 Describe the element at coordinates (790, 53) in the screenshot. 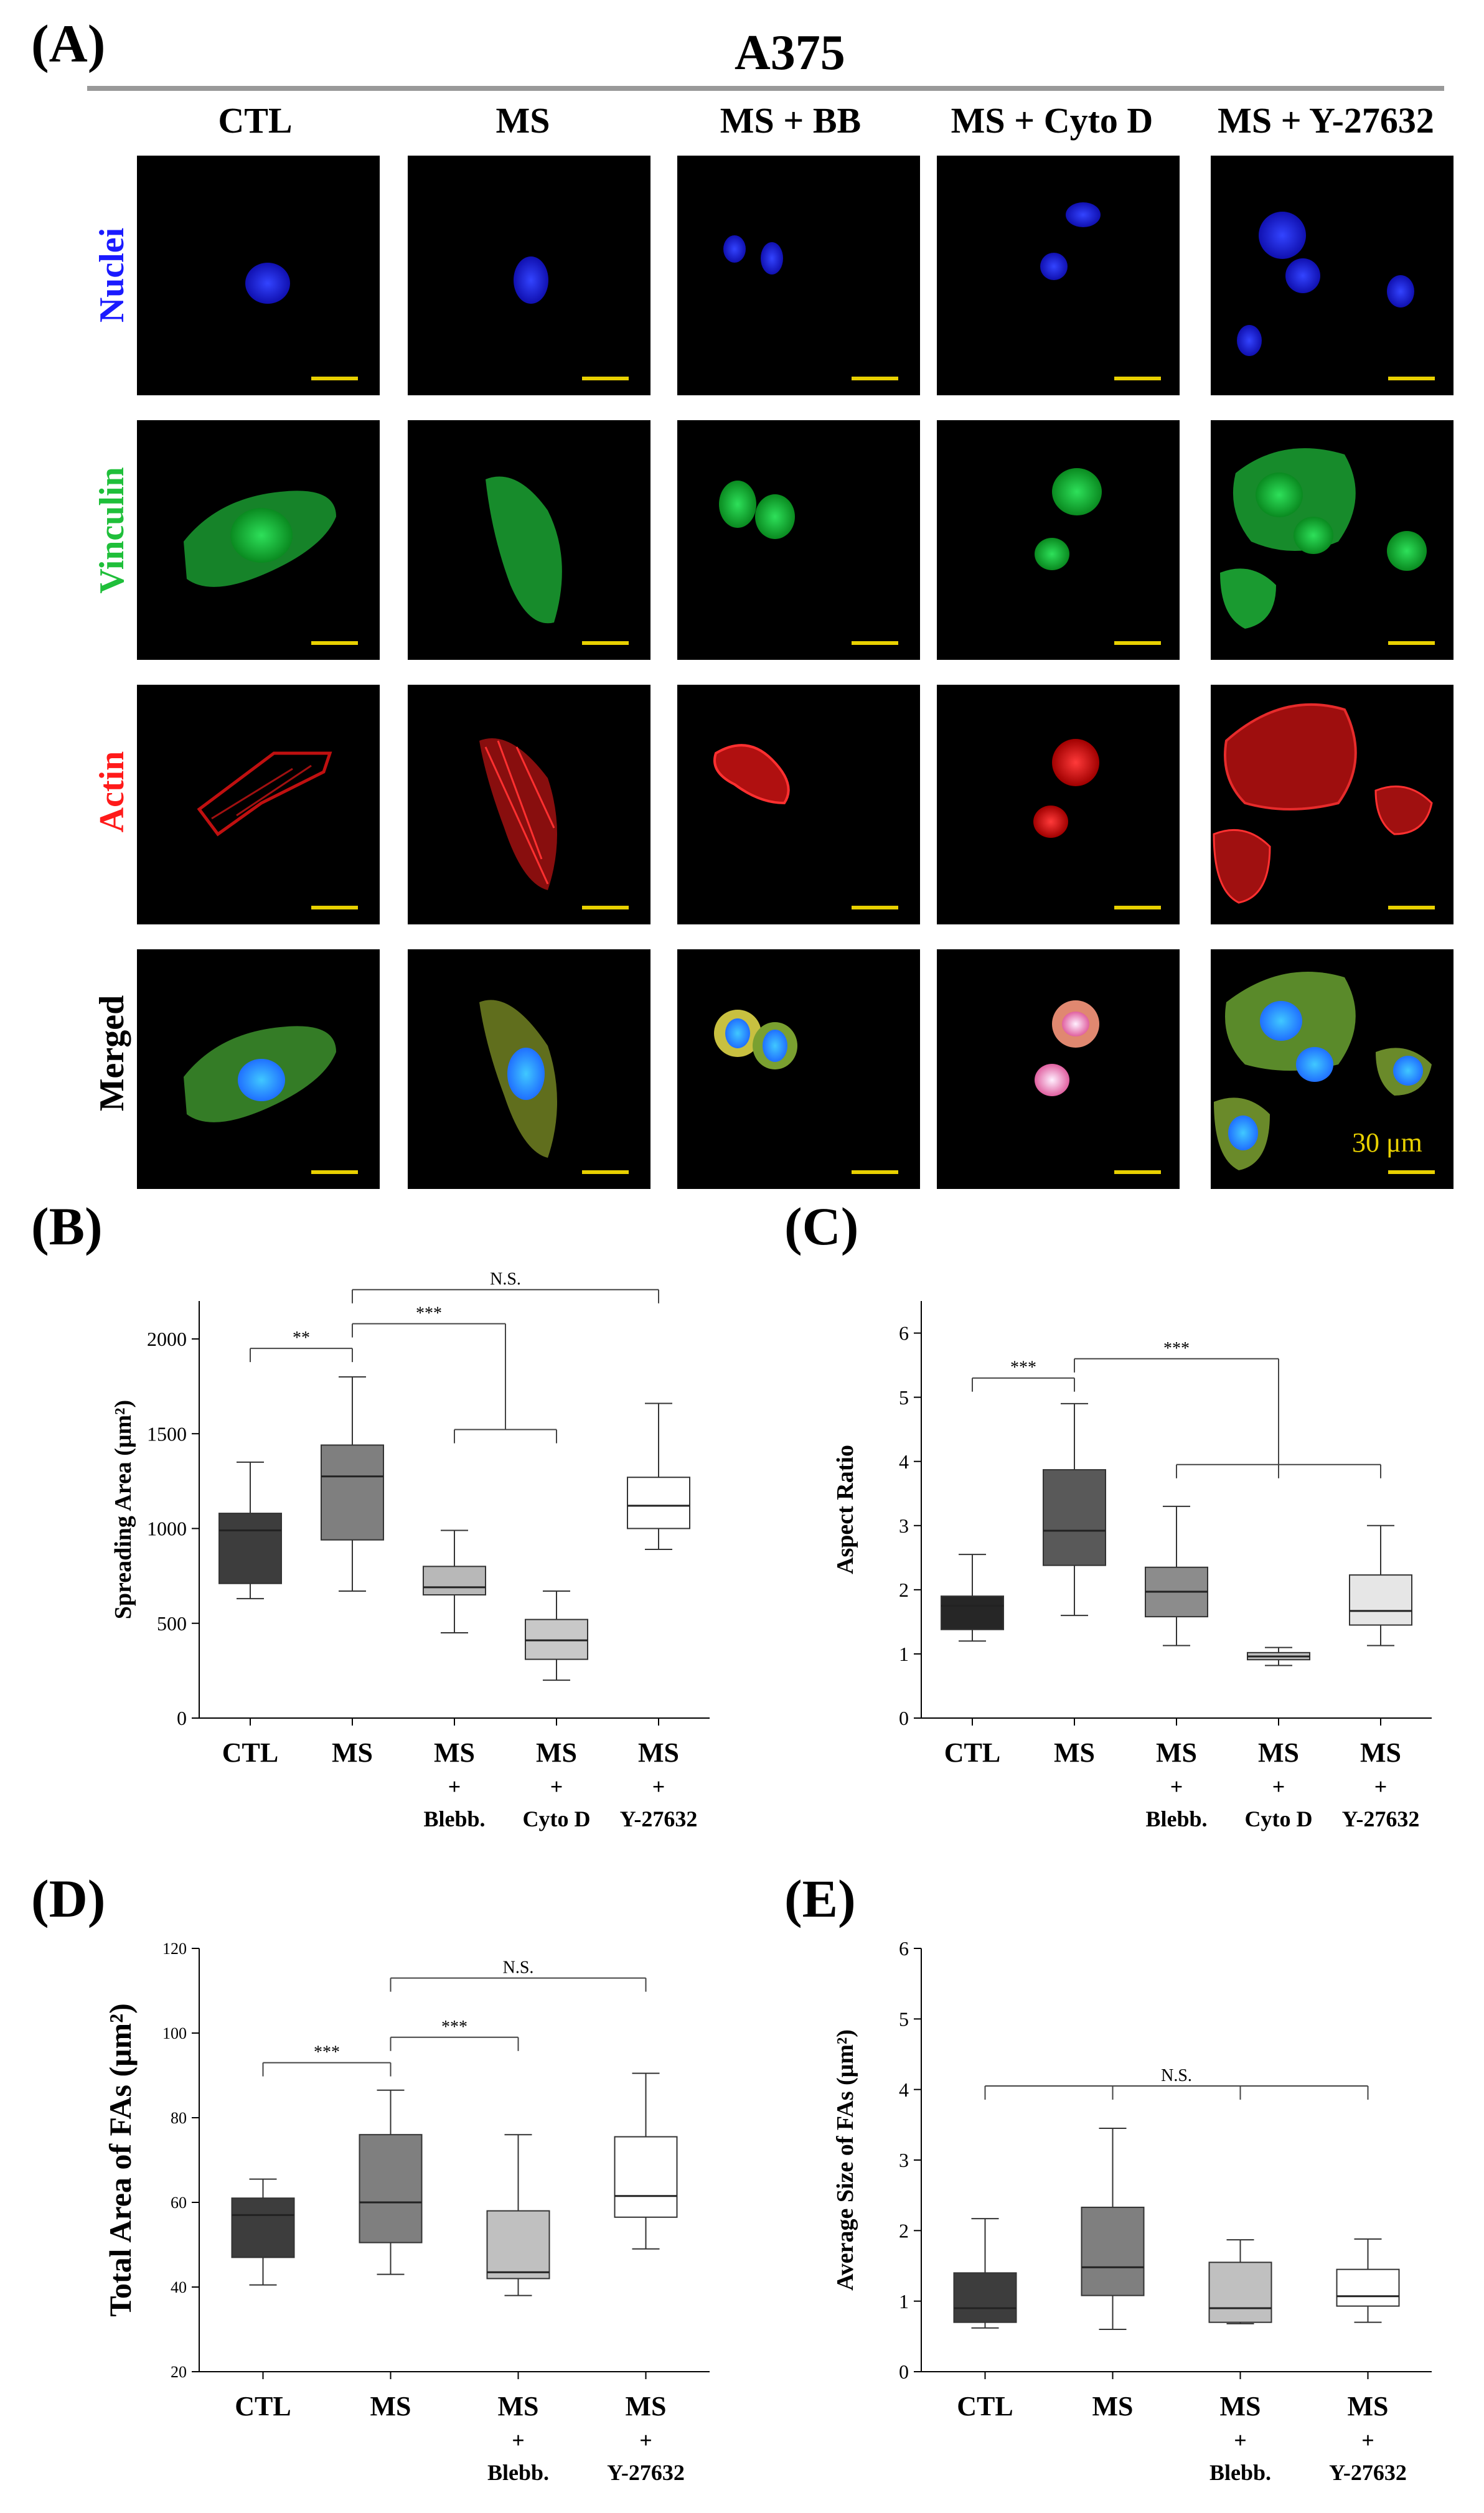

I see `cell-line-title: A375` at that location.